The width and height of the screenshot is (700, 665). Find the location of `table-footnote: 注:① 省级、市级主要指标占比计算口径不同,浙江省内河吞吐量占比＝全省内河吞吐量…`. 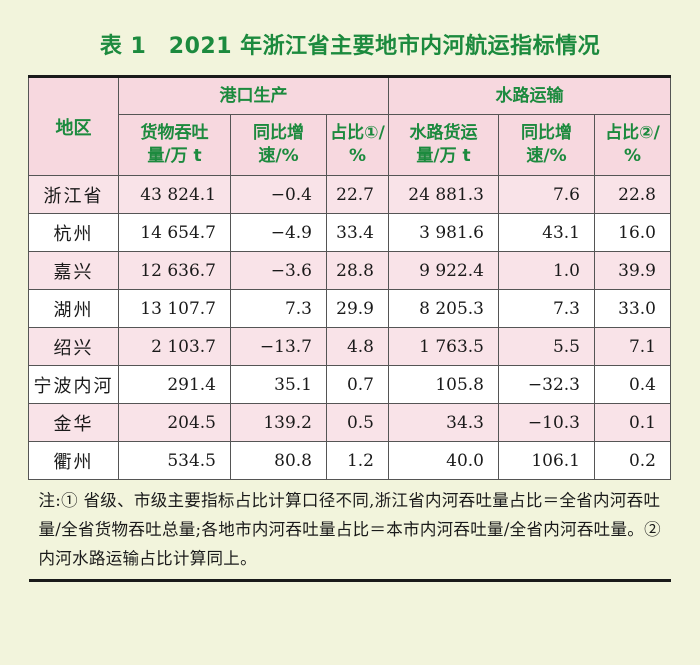

table-footnote: 注:① 省级、市级主要指标占比计算口径不同,浙江省内河吞吐量占比＝全省内河吞吐量… is located at coordinates (349, 530).